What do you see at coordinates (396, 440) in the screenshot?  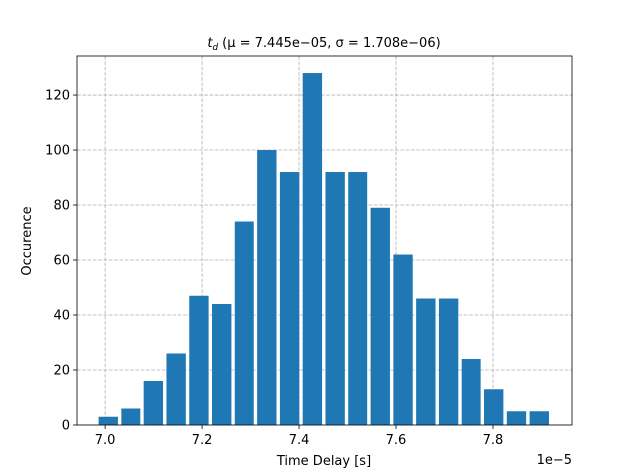 I see `x-tick-label: 7.6` at bounding box center [396, 440].